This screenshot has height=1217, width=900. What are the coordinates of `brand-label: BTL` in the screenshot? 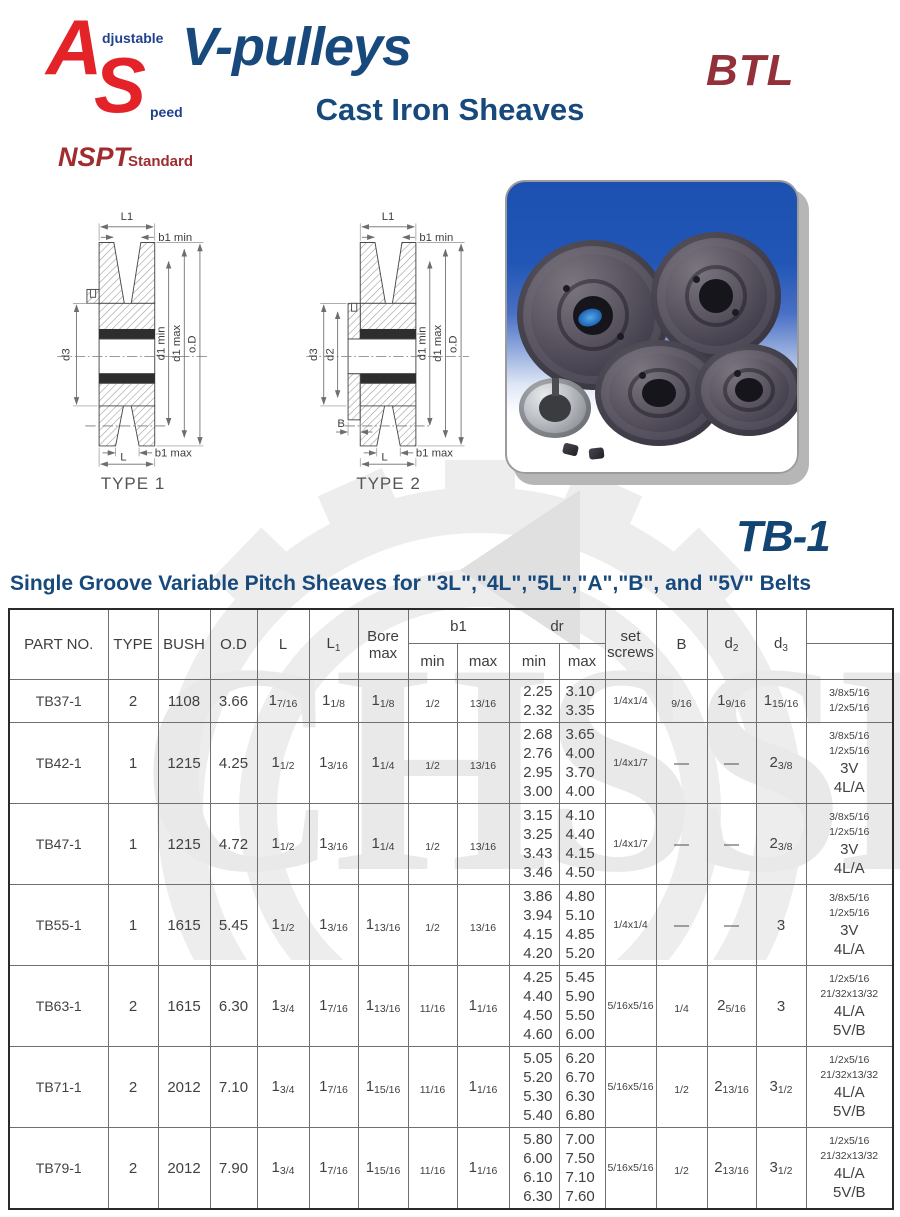 It's located at (750, 70).